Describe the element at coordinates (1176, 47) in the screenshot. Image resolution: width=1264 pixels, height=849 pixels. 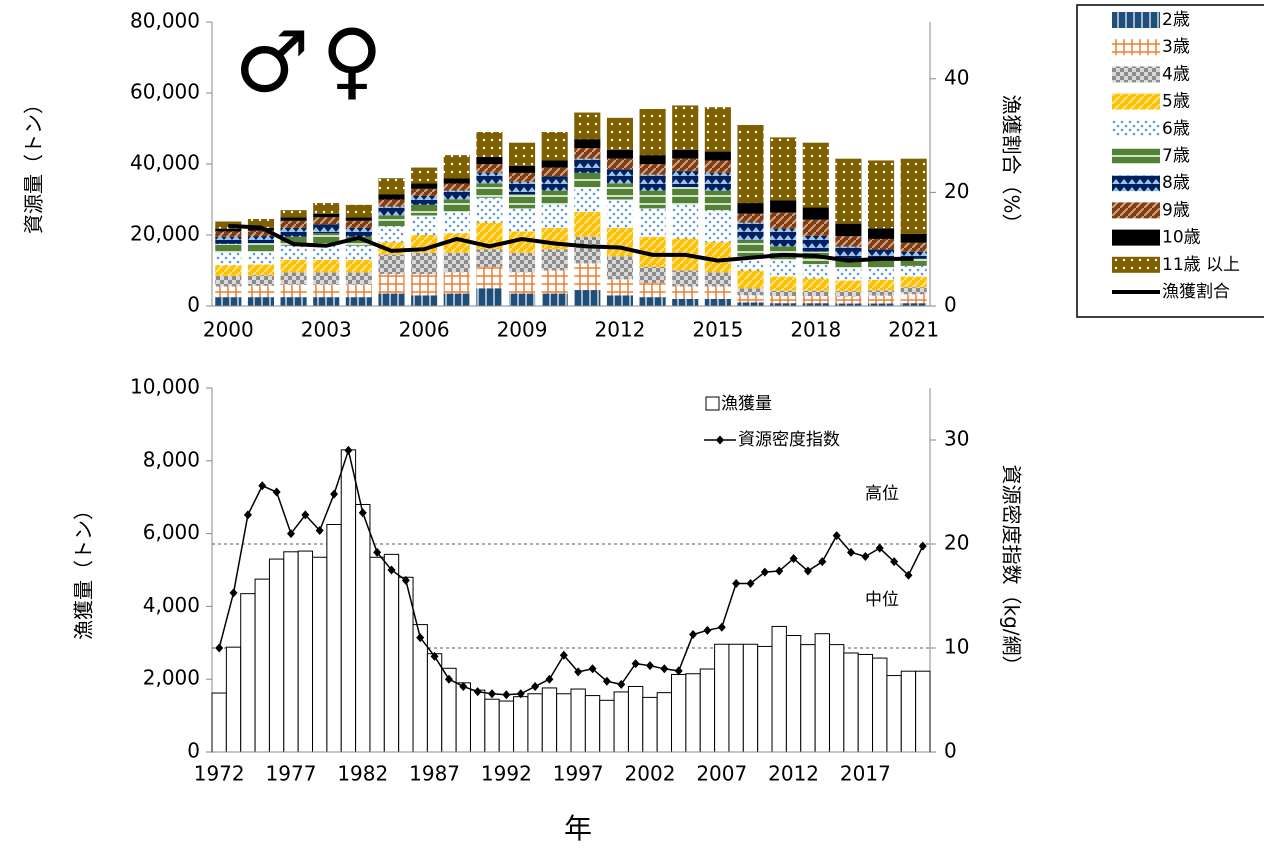
I see `legend-label: 3歳` at that location.